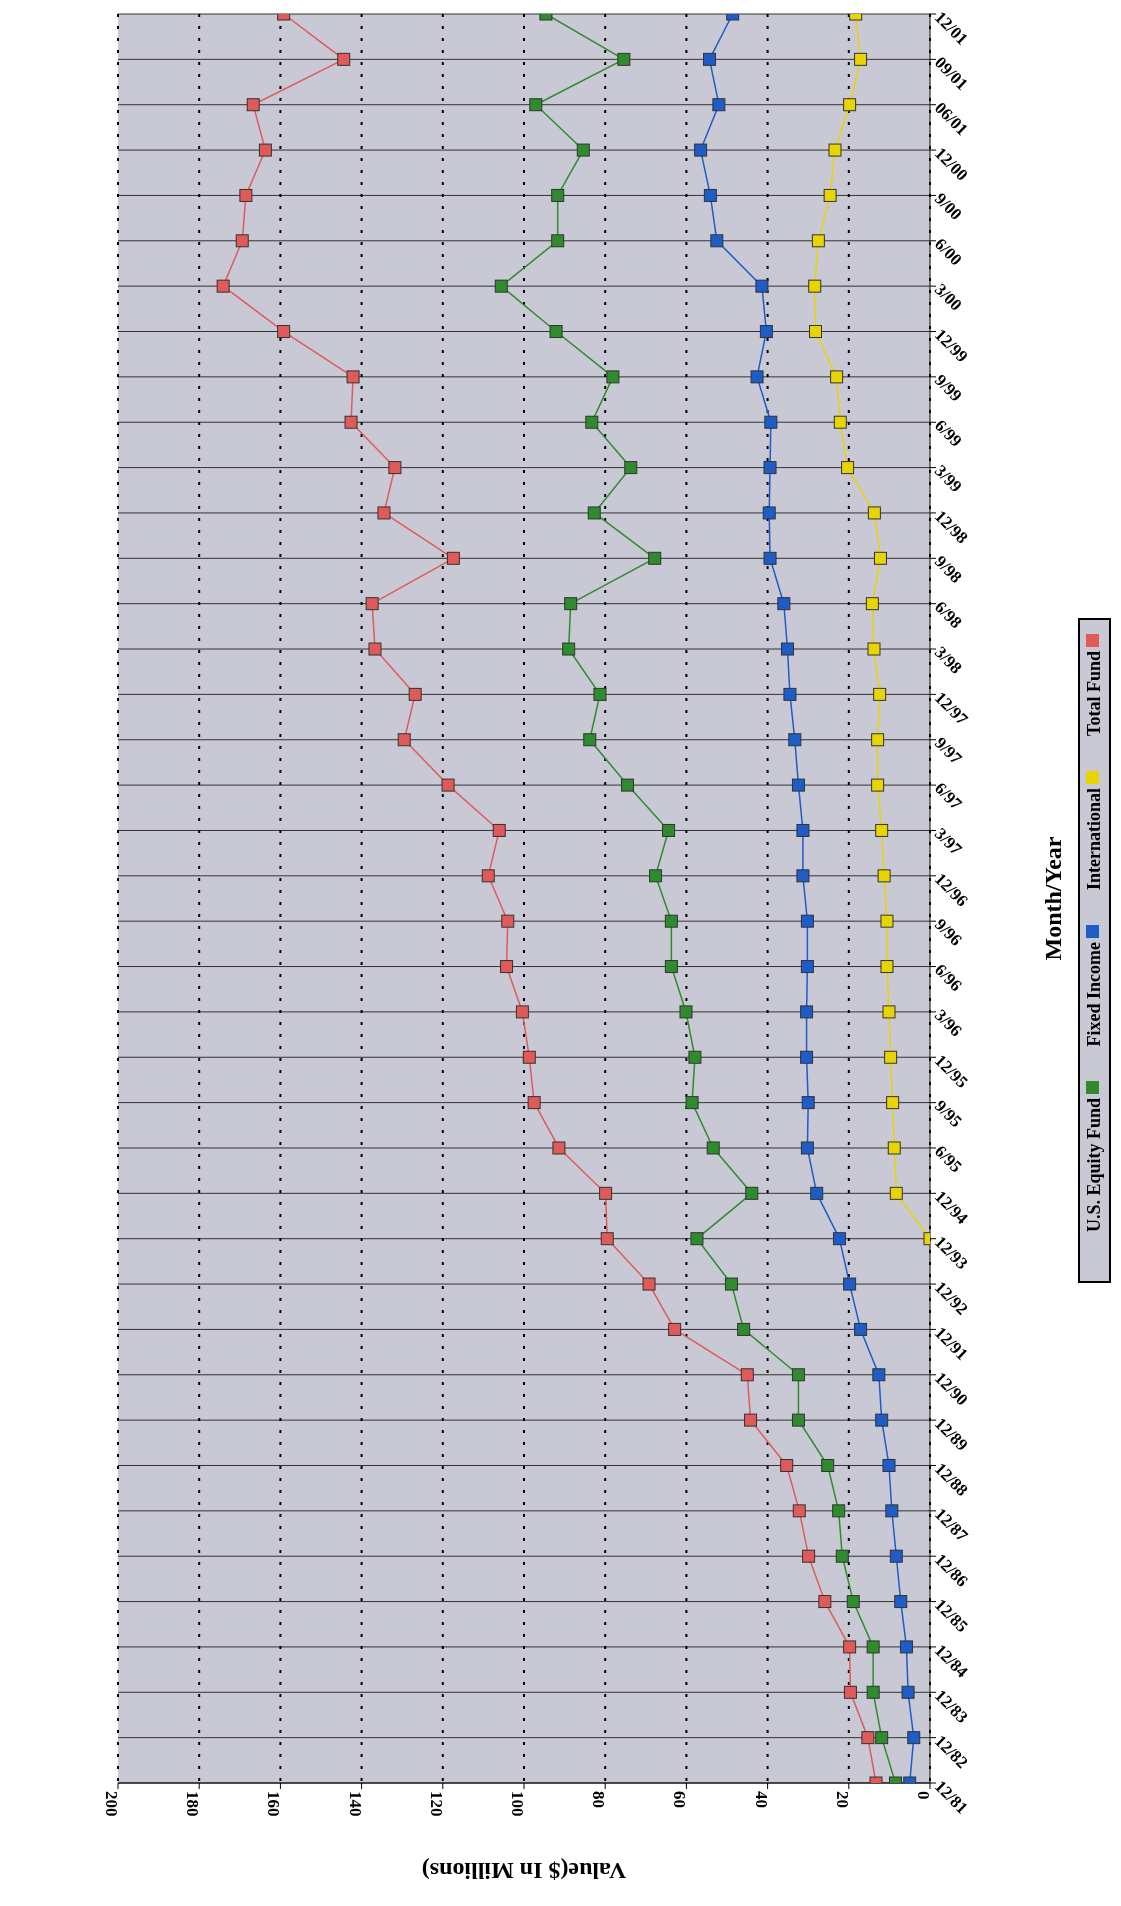  Describe the element at coordinates (948, 297) in the screenshot. I see `y-tick-label: 3/00` at that location.